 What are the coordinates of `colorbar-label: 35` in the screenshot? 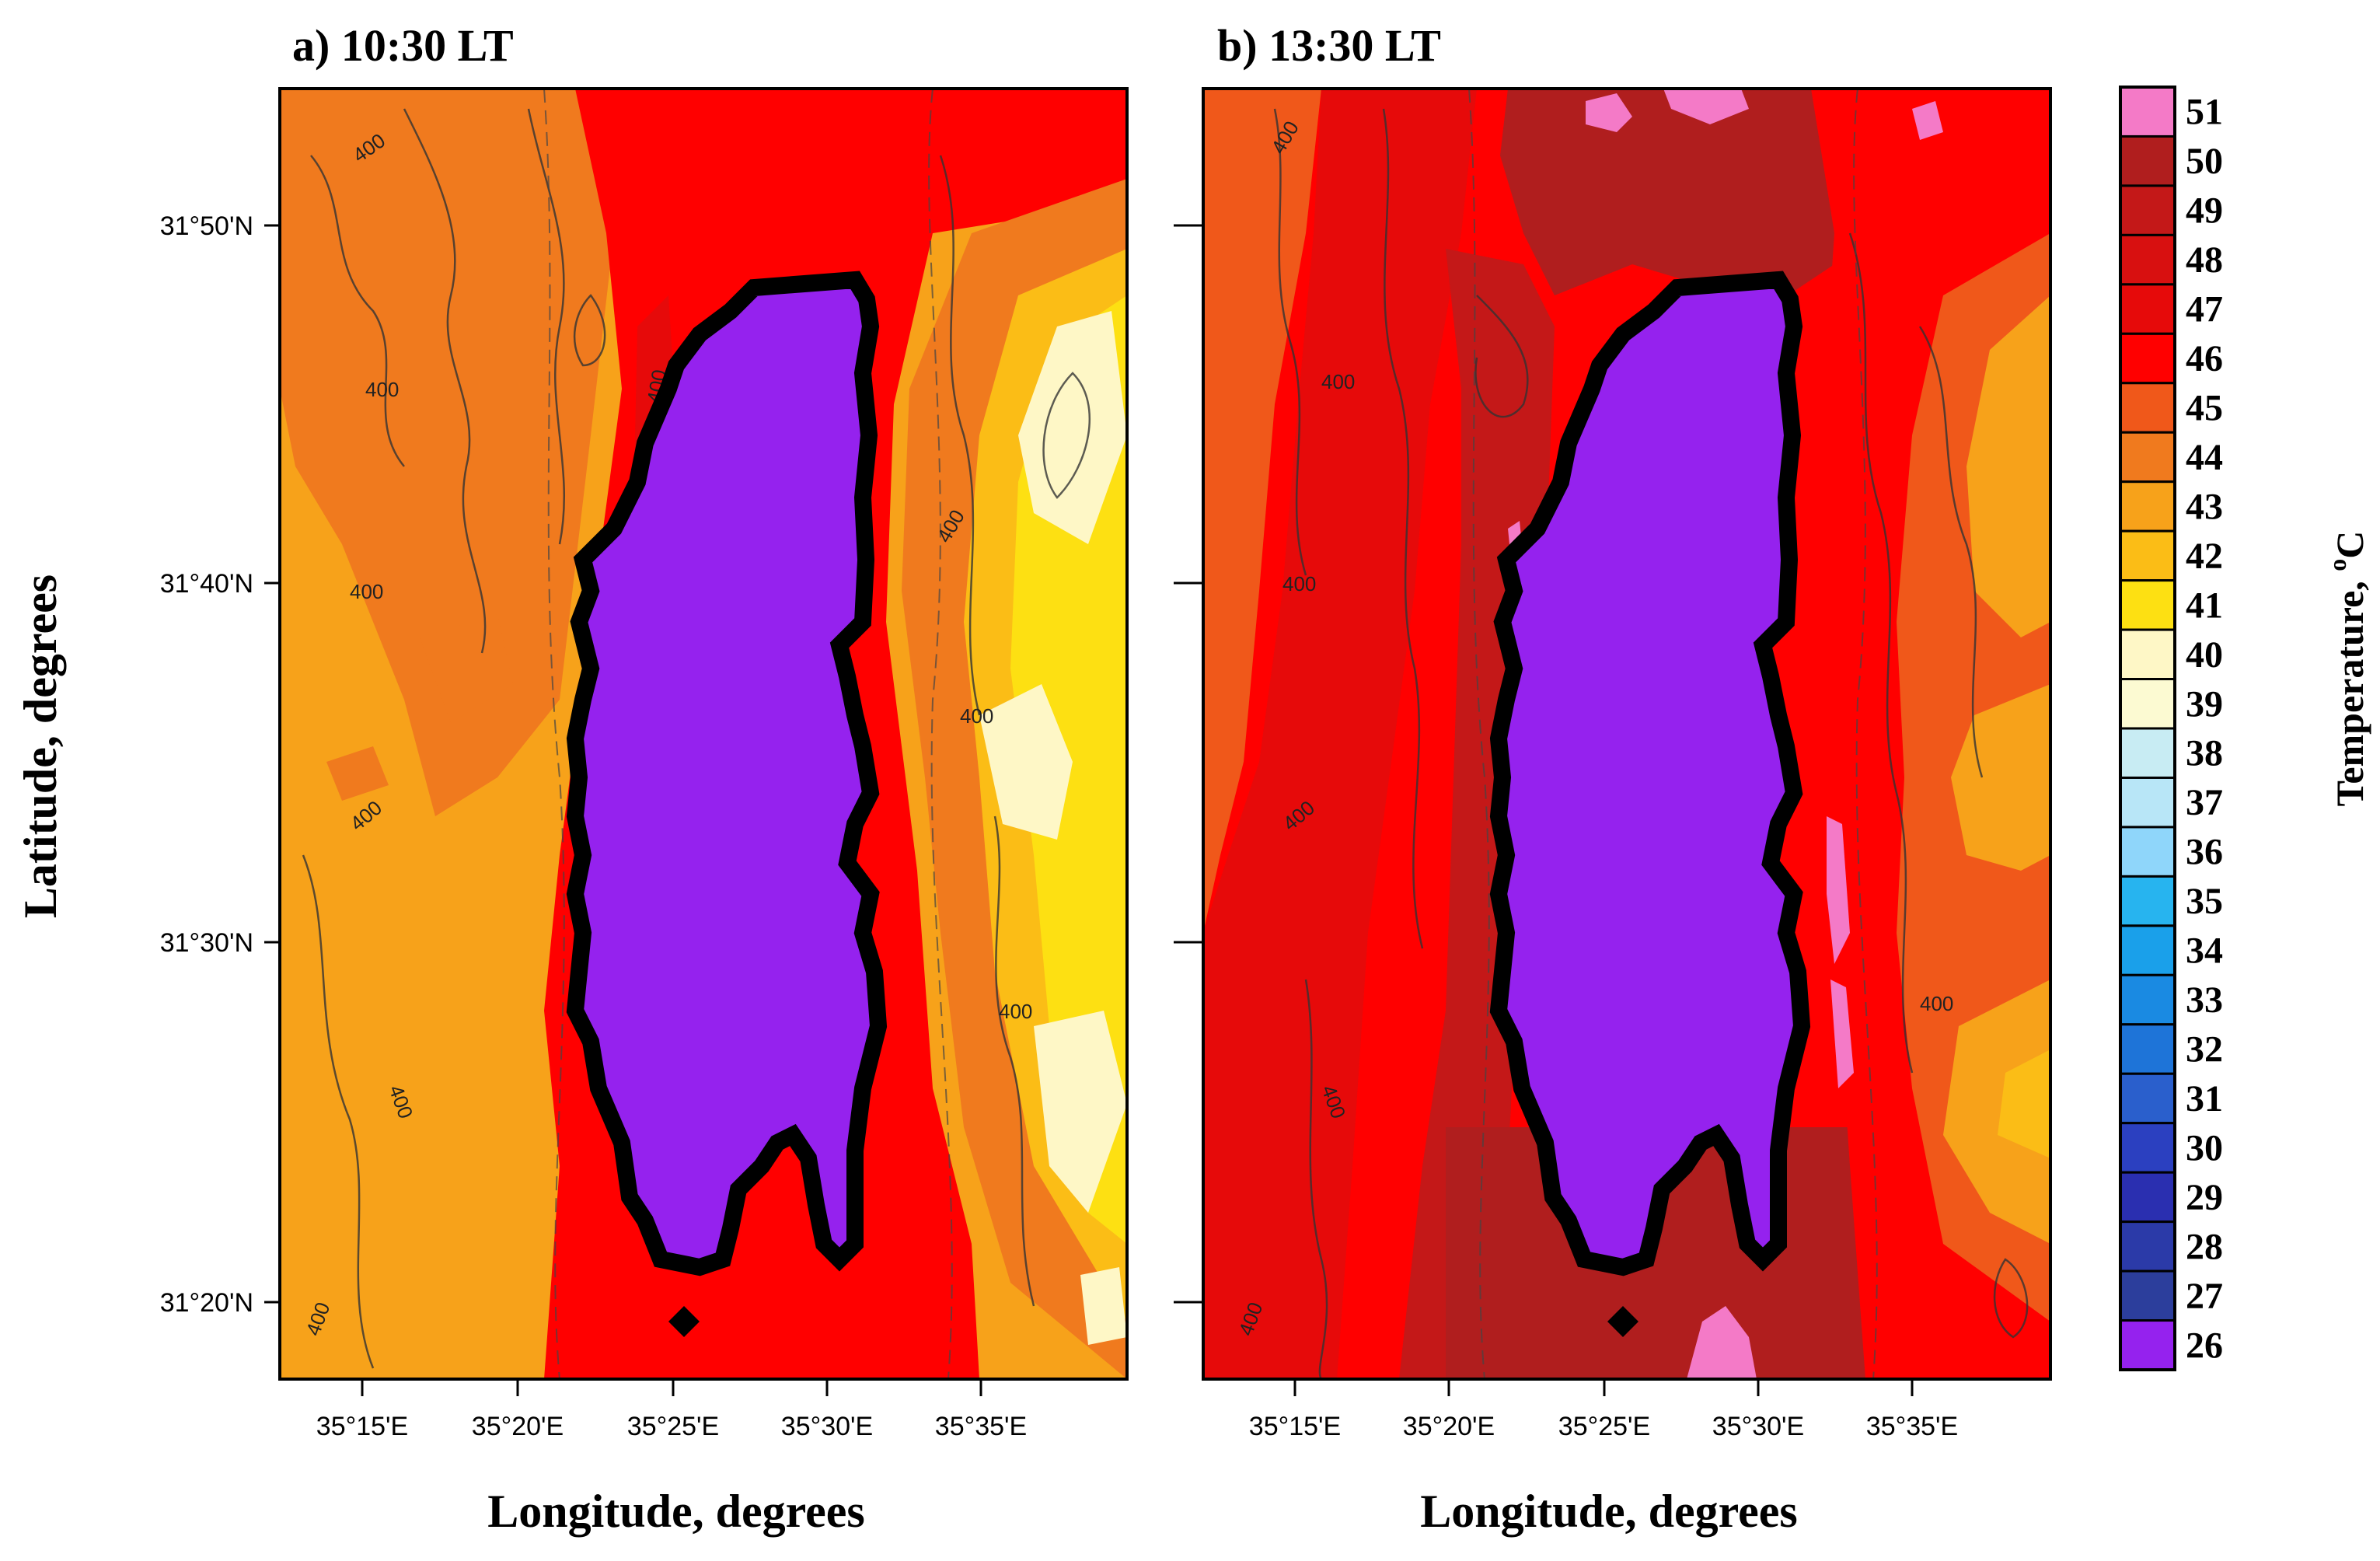 It's located at (2205, 901).